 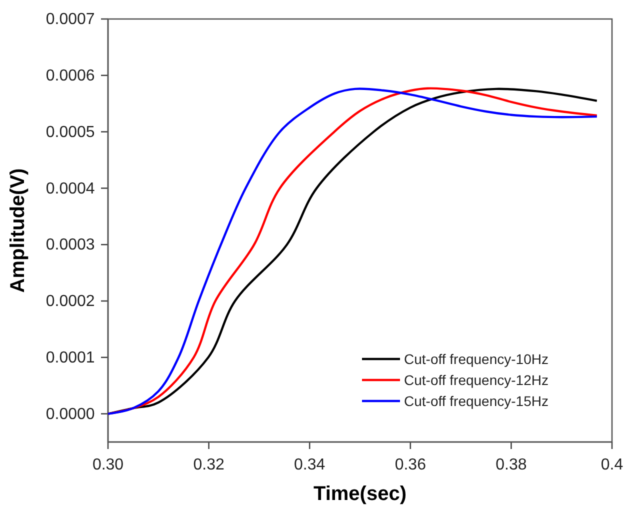 I want to click on legend-label: Cut-off frequency-12Hz, so click(x=476, y=380).